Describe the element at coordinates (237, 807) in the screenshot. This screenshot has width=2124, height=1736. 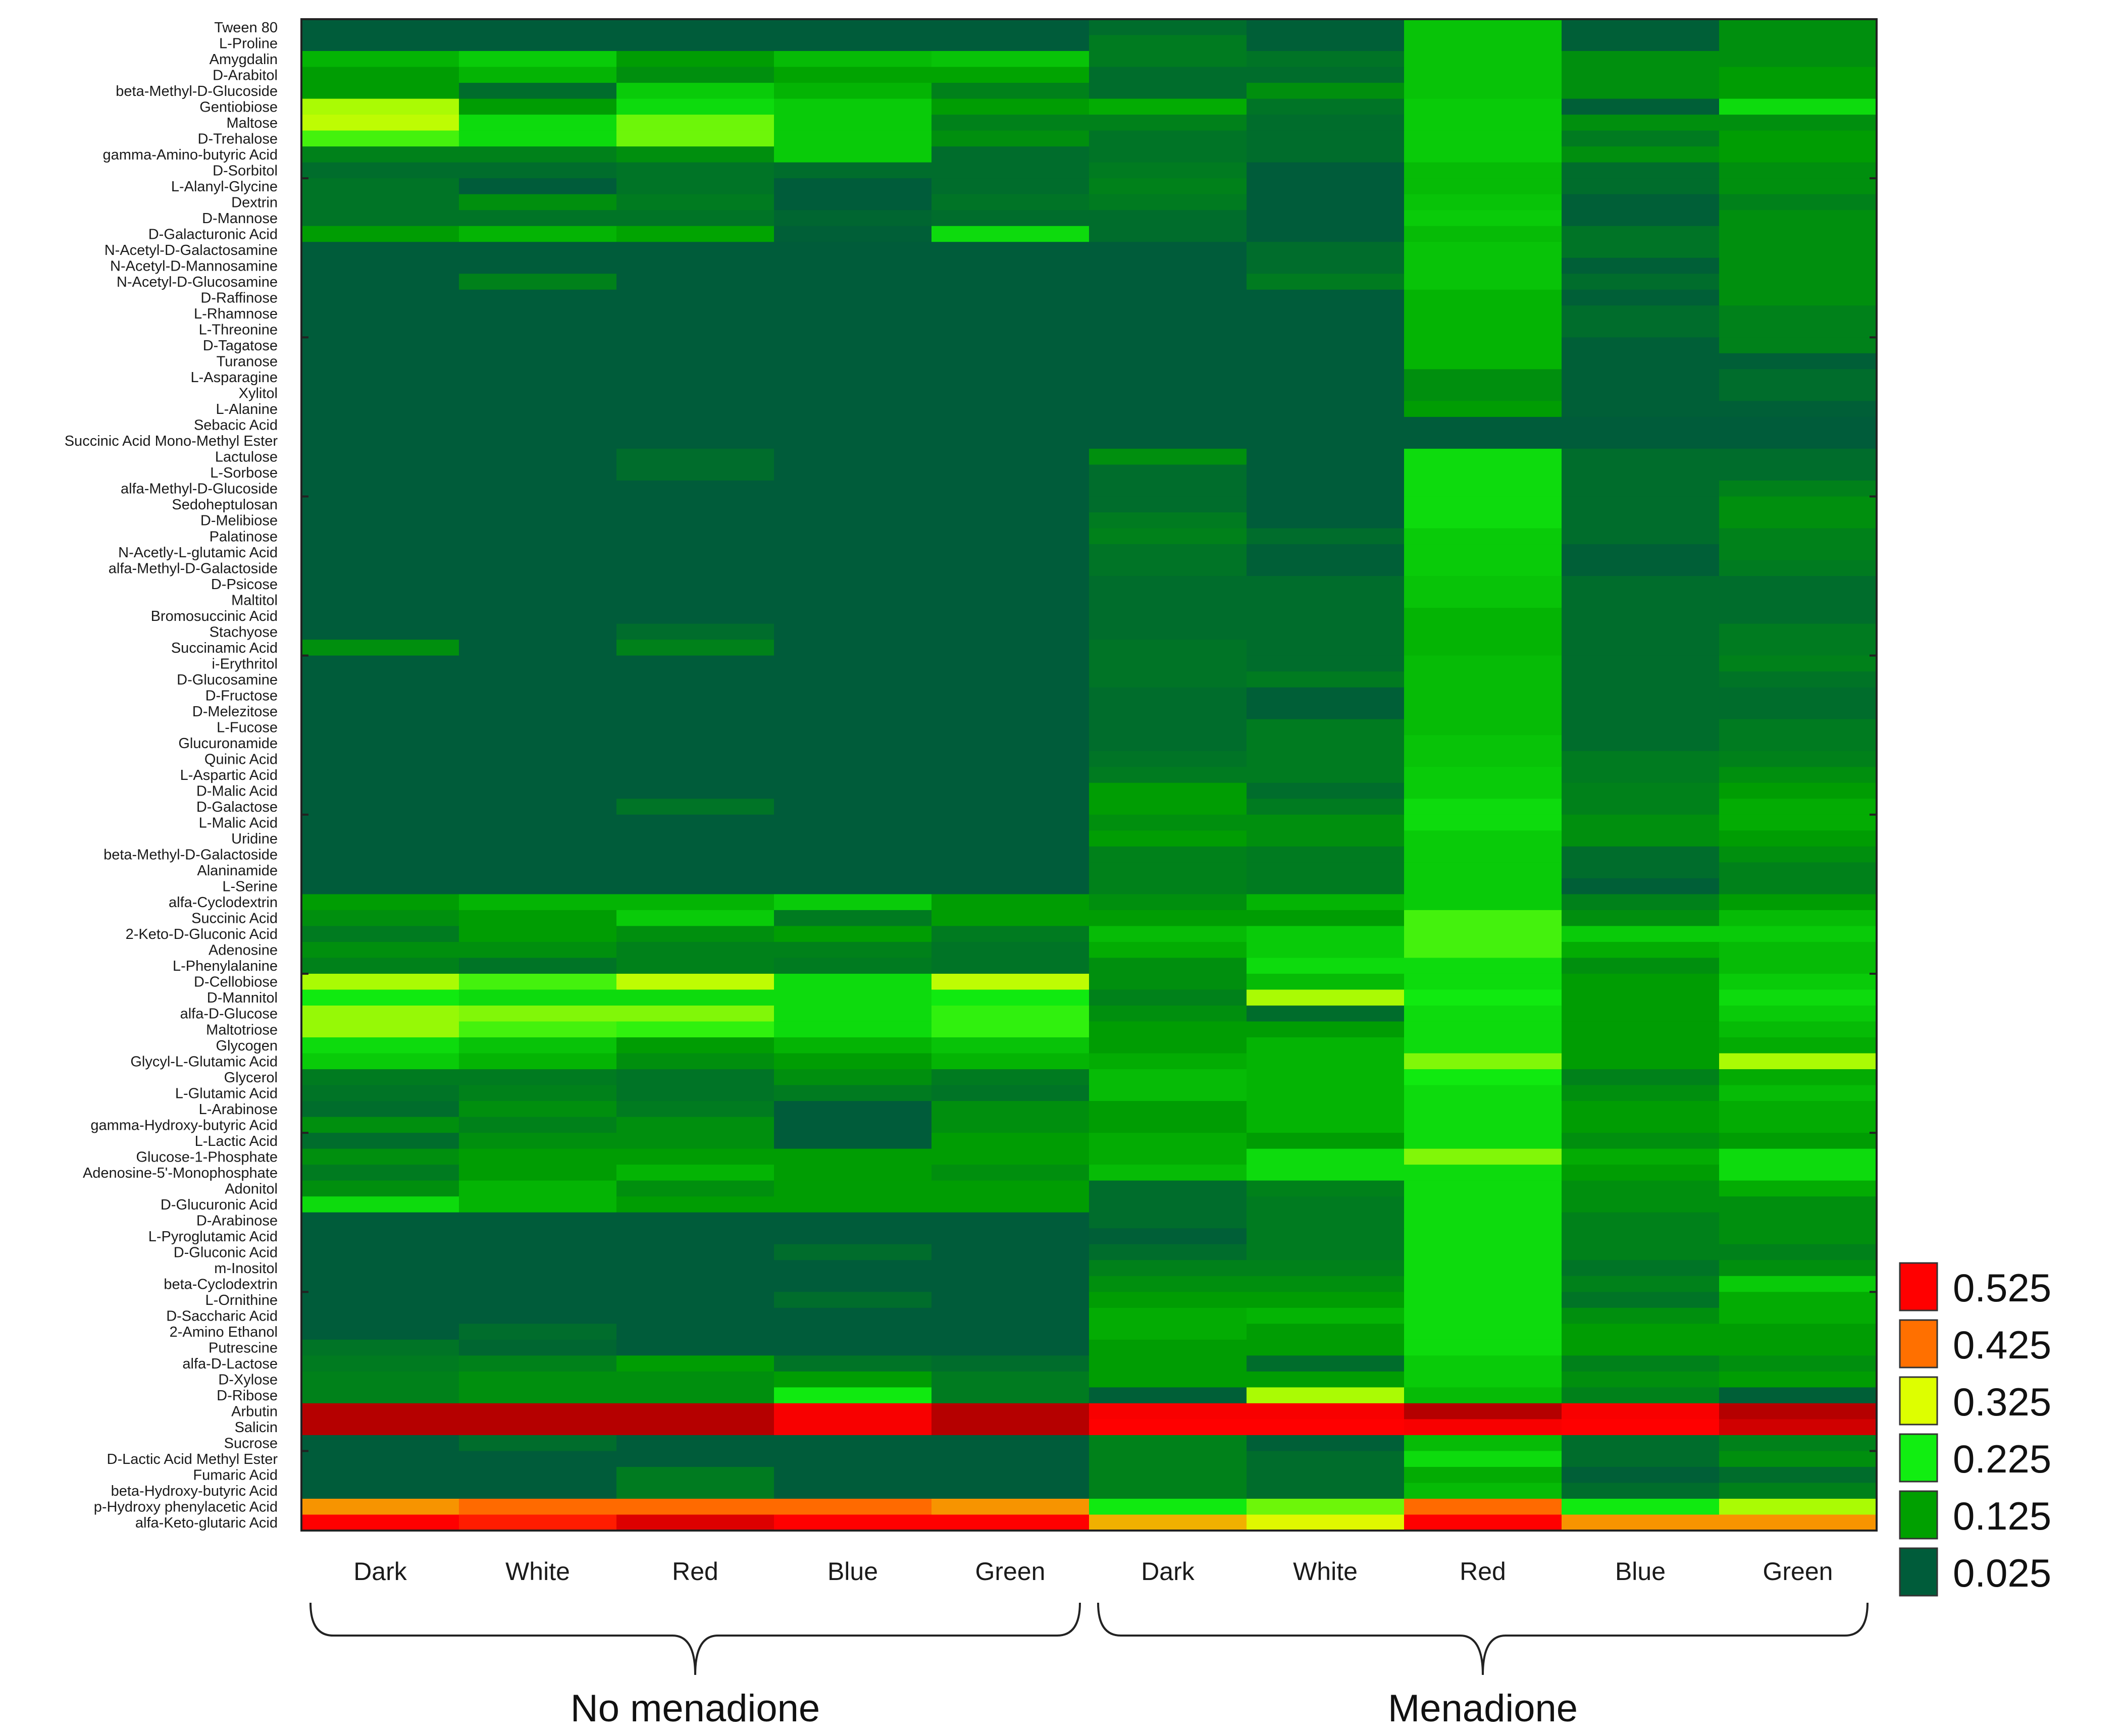
I see `row-label: D-Galactose` at that location.